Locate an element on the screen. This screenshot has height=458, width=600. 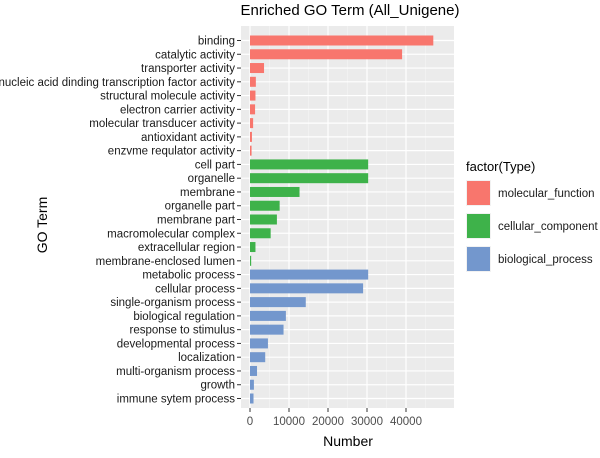
category-label: multi-organism process is located at coordinates (175, 372).